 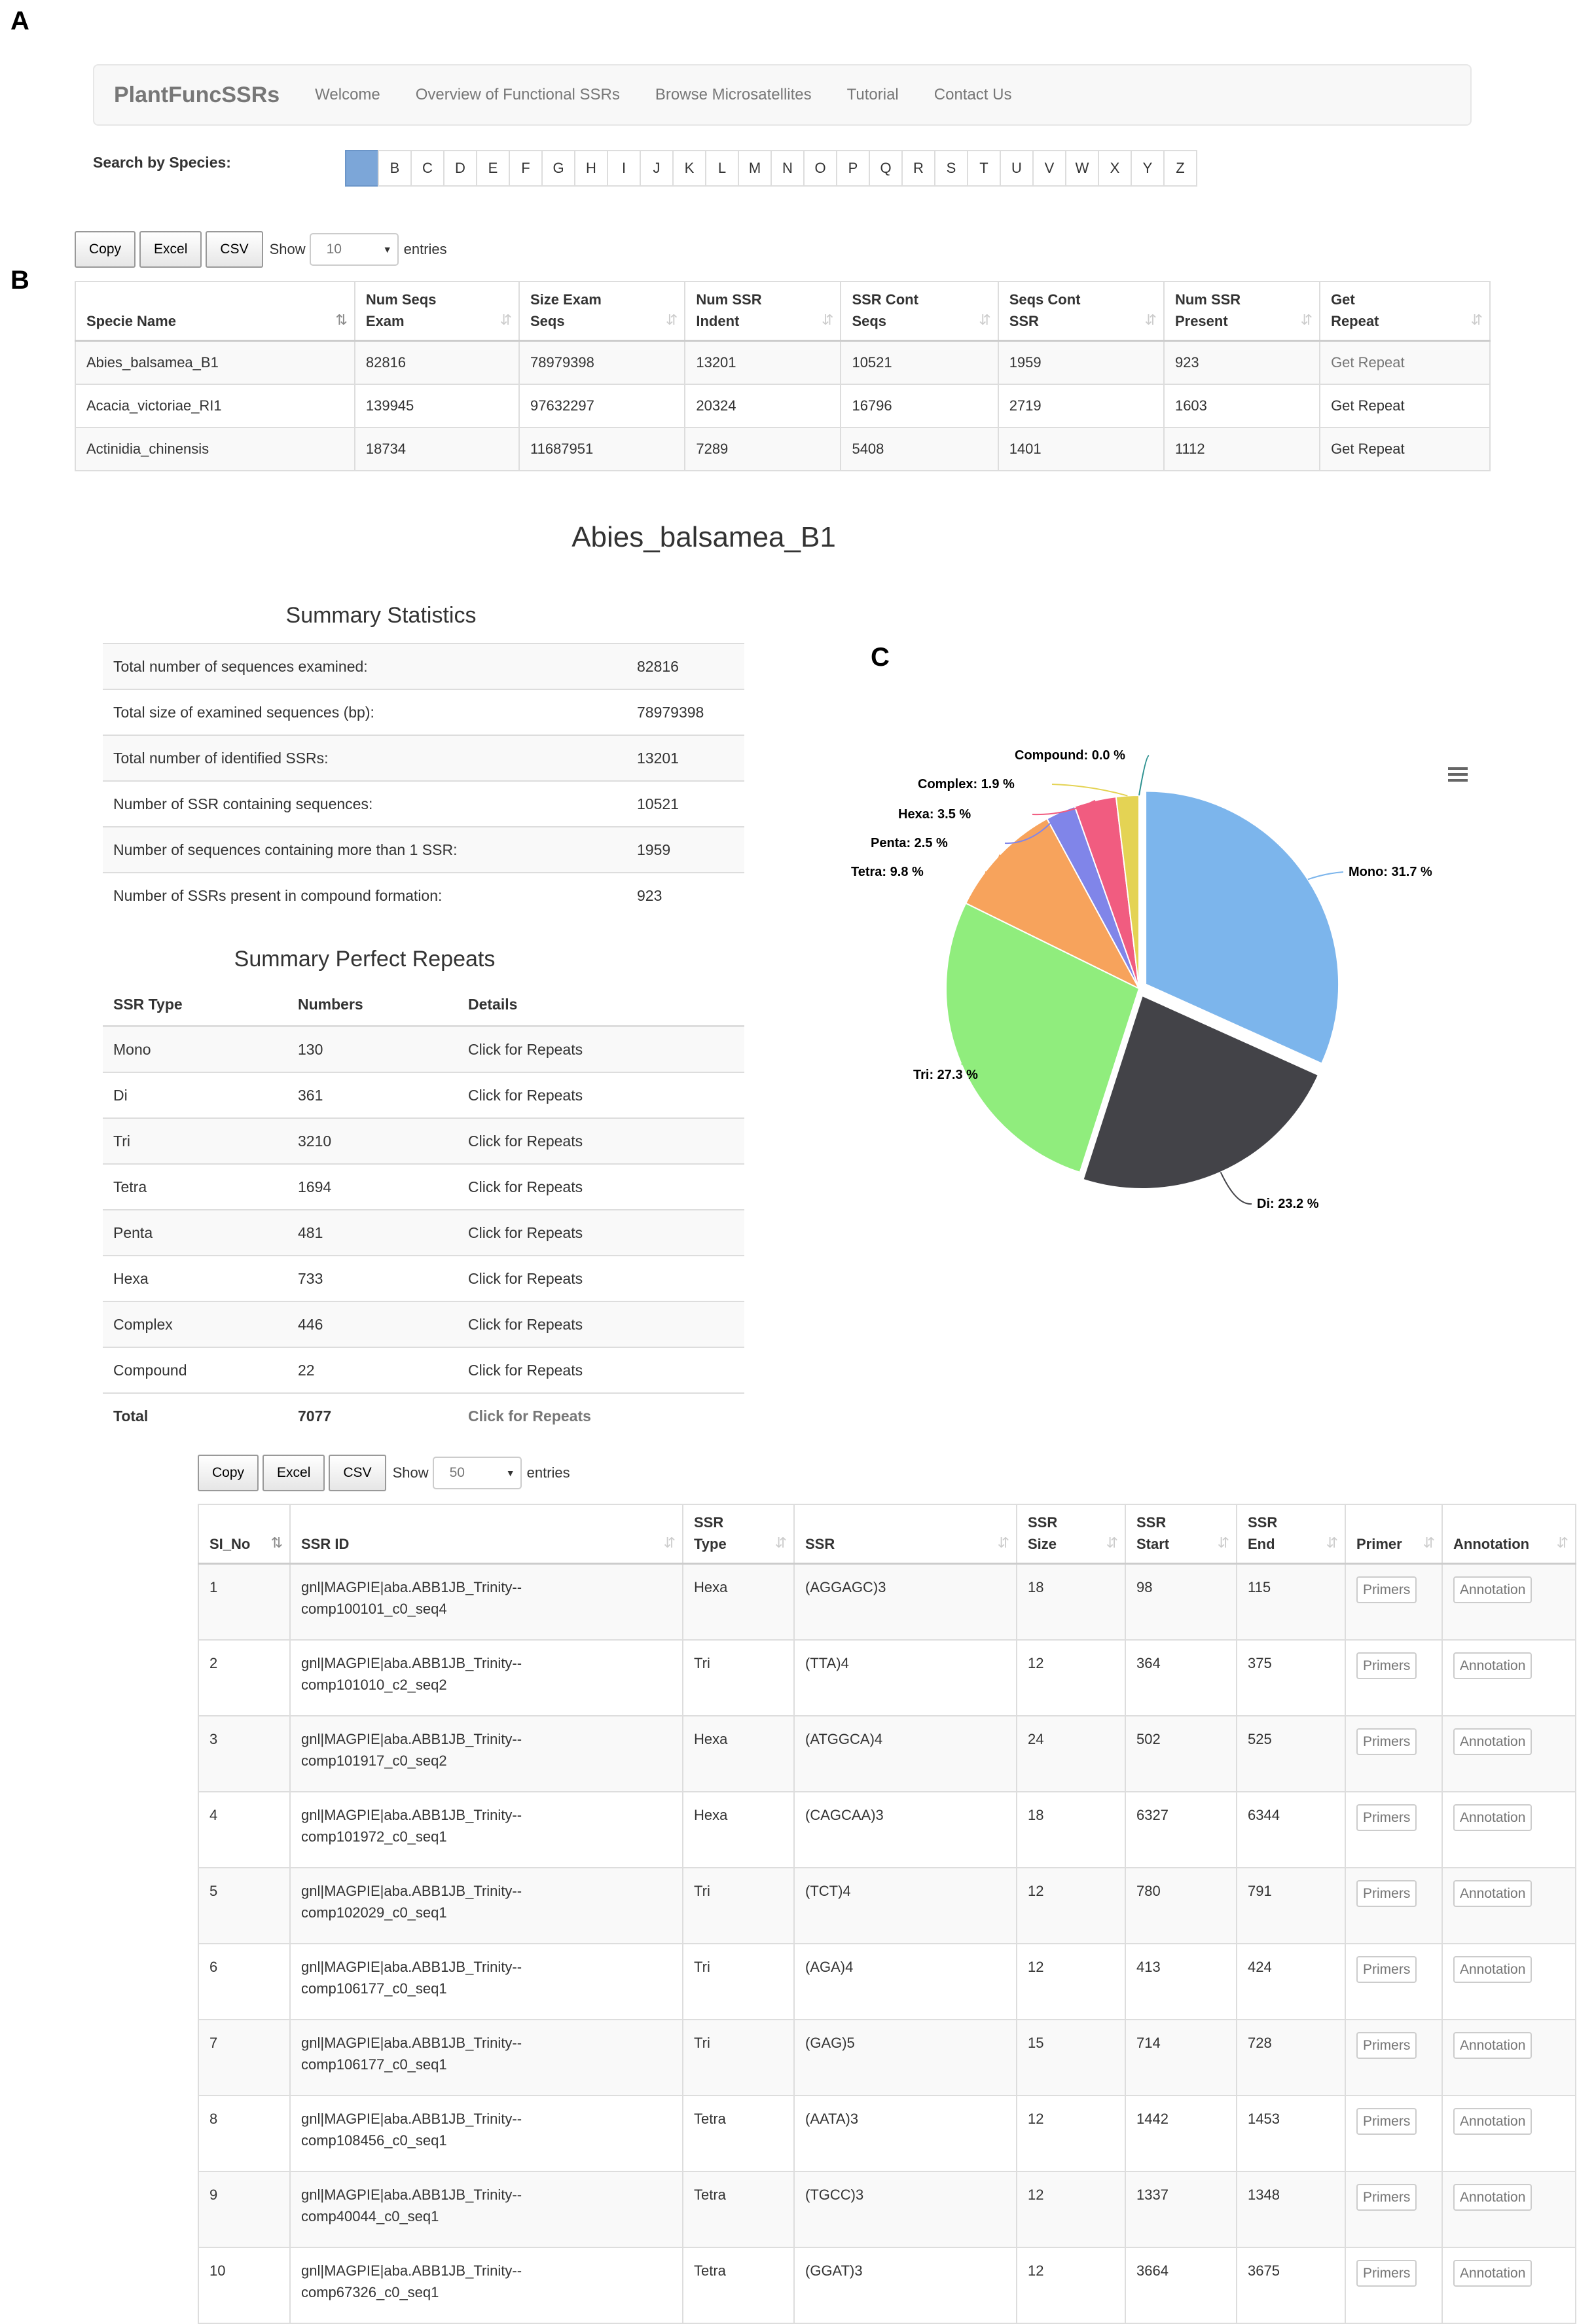 I want to click on letter-button-i: I, so click(x=624, y=168).